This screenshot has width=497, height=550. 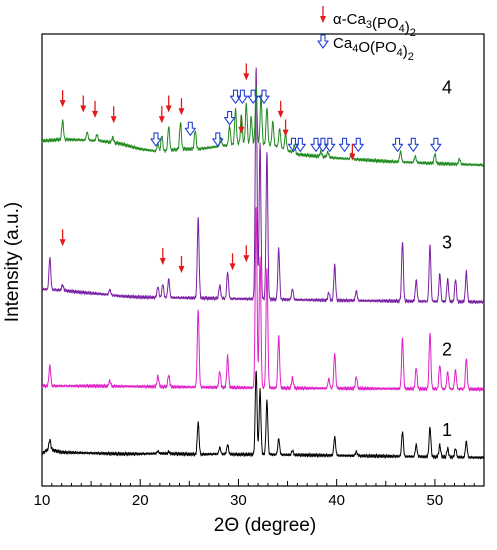 I want to click on y-axis-title: Intensity (a.u.), so click(x=12, y=262).